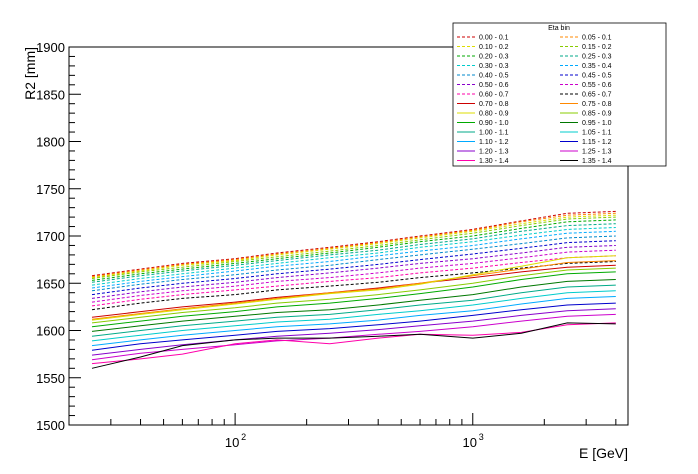  What do you see at coordinates (597, 123) in the screenshot?
I see `legend-label: 0.95 - 1.0` at bounding box center [597, 123].